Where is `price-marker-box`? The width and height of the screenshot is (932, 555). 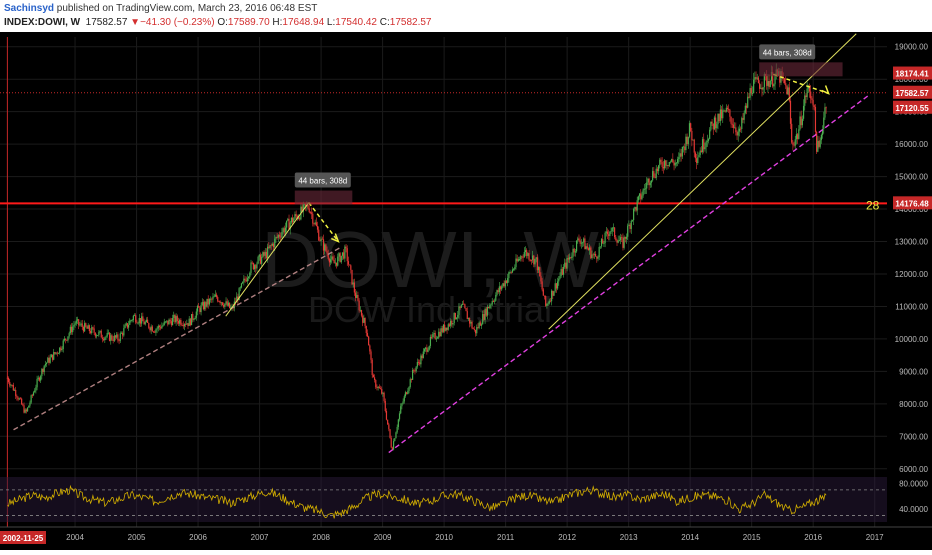 price-marker-box is located at coordinates (912, 203).